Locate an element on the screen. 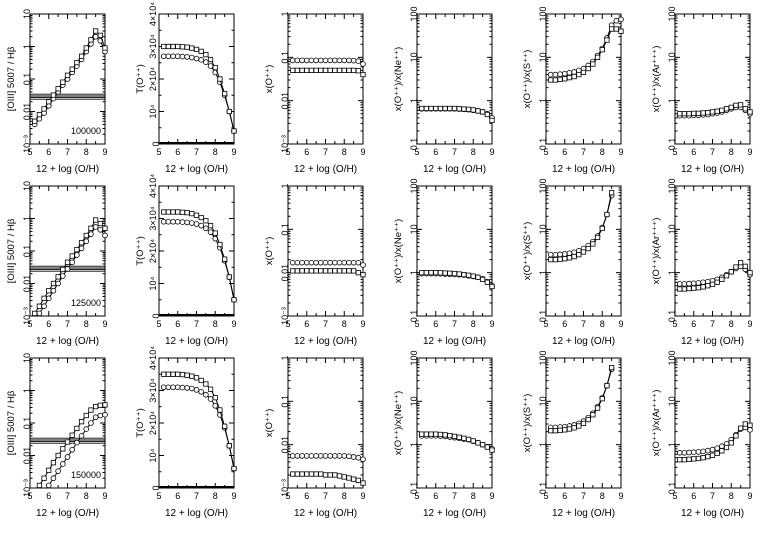 The image size is (776, 534). y-axis-label: x(O⁺⁺)/x(Ne⁺⁺) is located at coordinates (398, 423).